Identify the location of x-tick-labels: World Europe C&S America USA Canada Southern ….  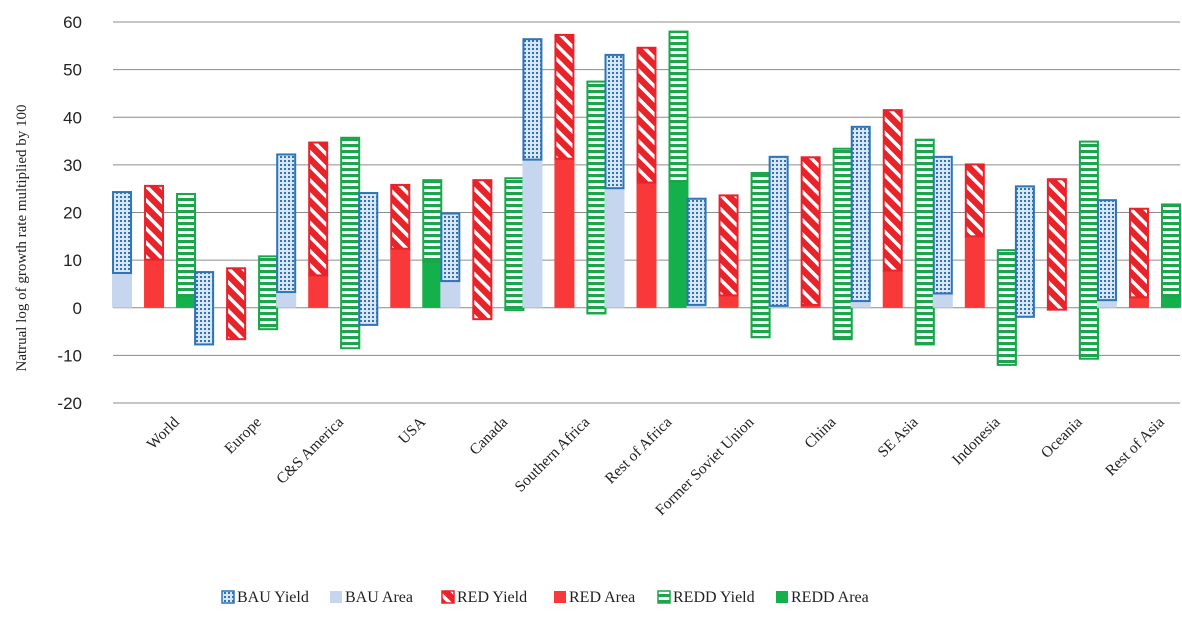
(656, 466).